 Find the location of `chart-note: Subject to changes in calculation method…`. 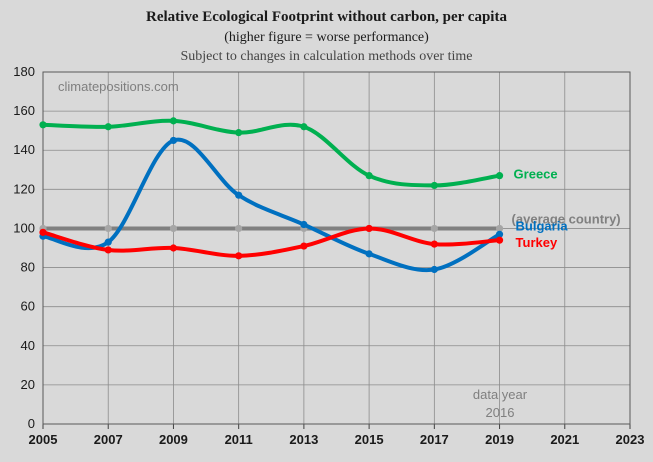

chart-note: Subject to changes in calculation method… is located at coordinates (326, 56).